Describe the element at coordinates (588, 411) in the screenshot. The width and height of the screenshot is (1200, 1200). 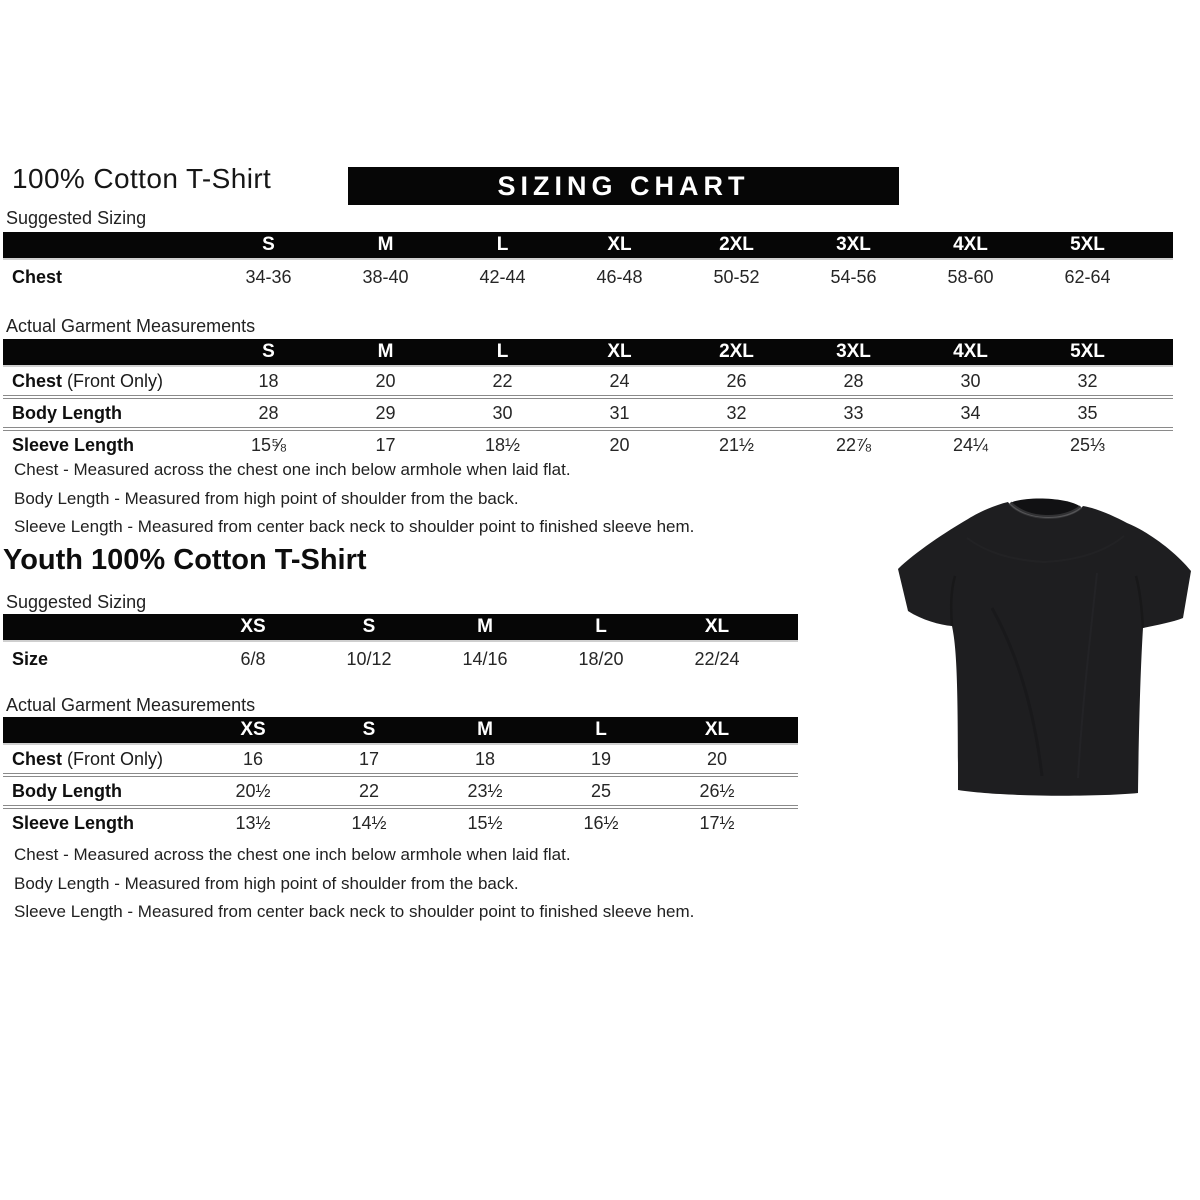
I see `table-row: Body Length 28 29 30 31 32 33 34 35` at that location.